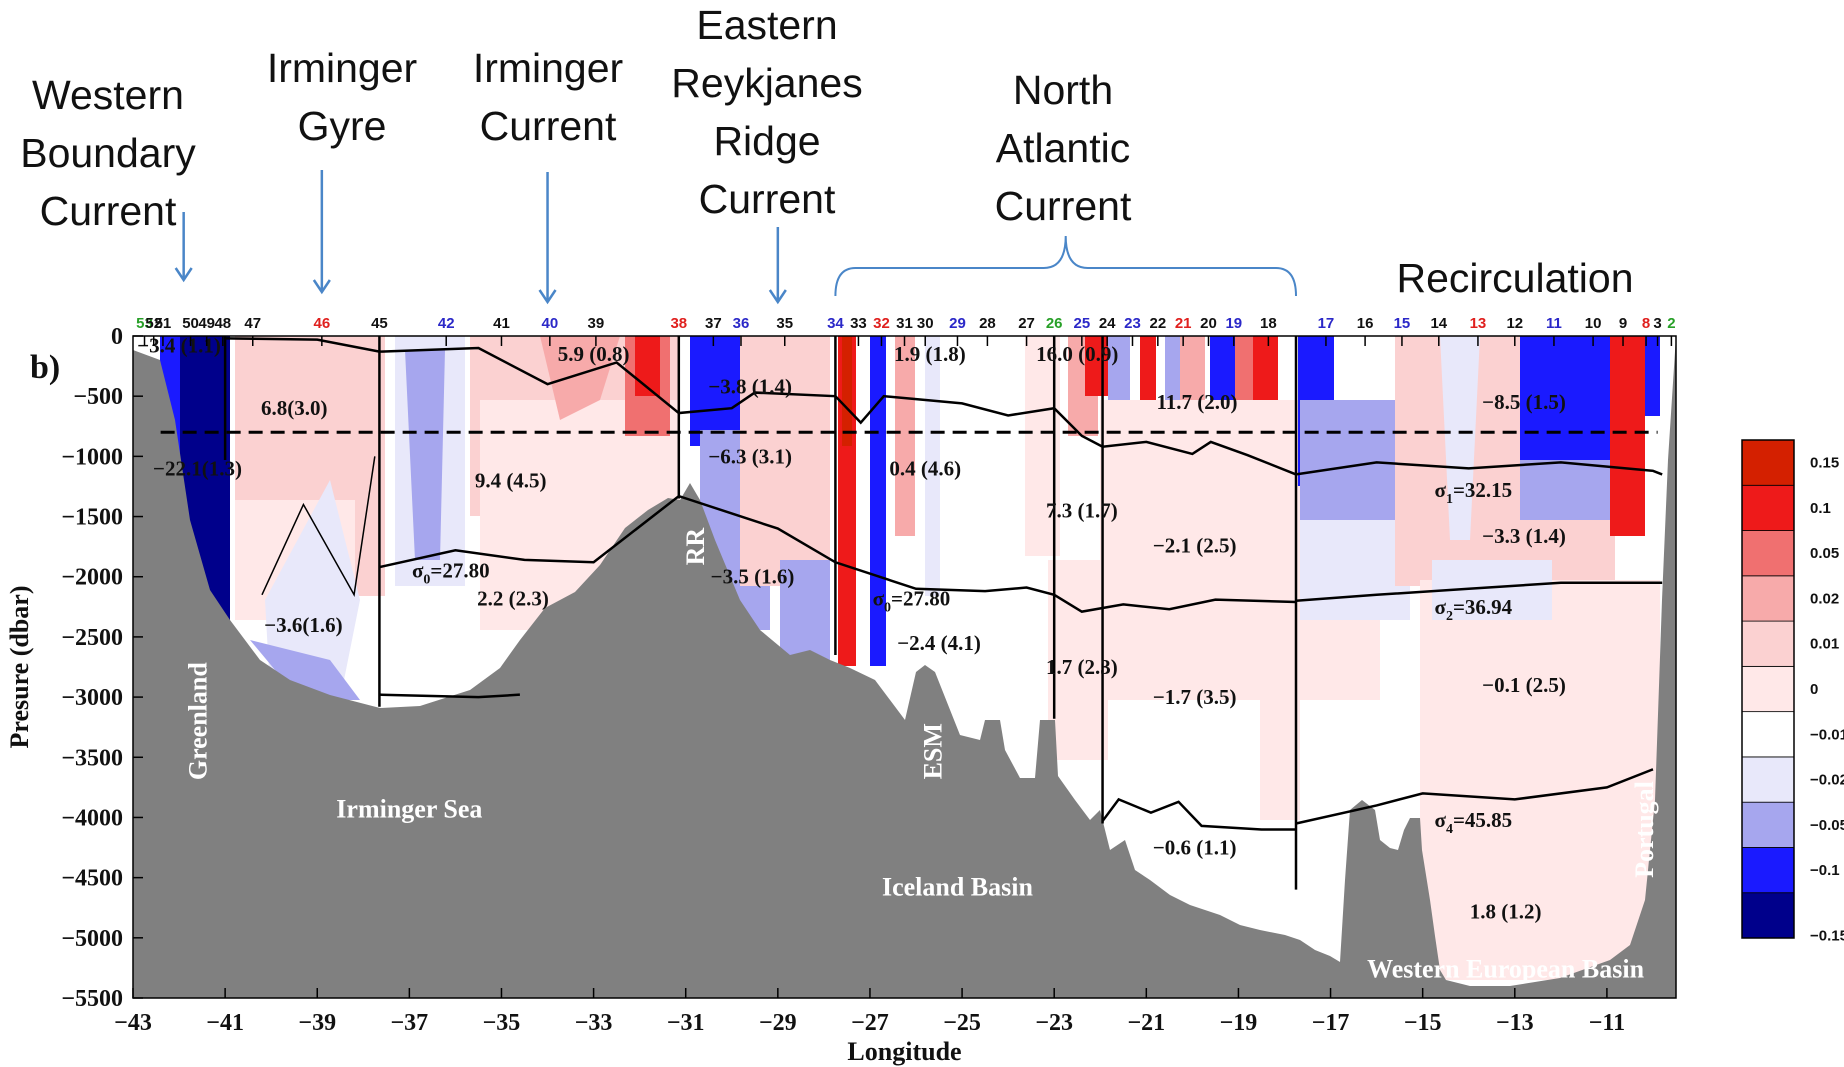 The image size is (1844, 1067). I want to click on station-number: 22, so click(1157, 323).